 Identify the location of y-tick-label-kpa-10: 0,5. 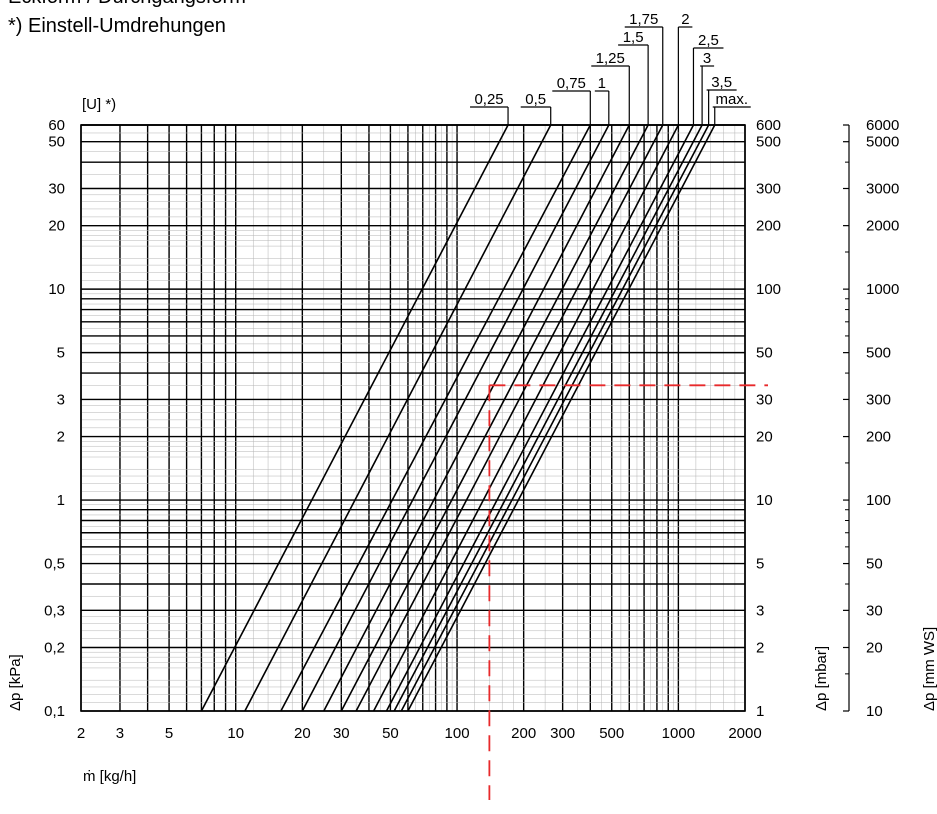
(54, 564).